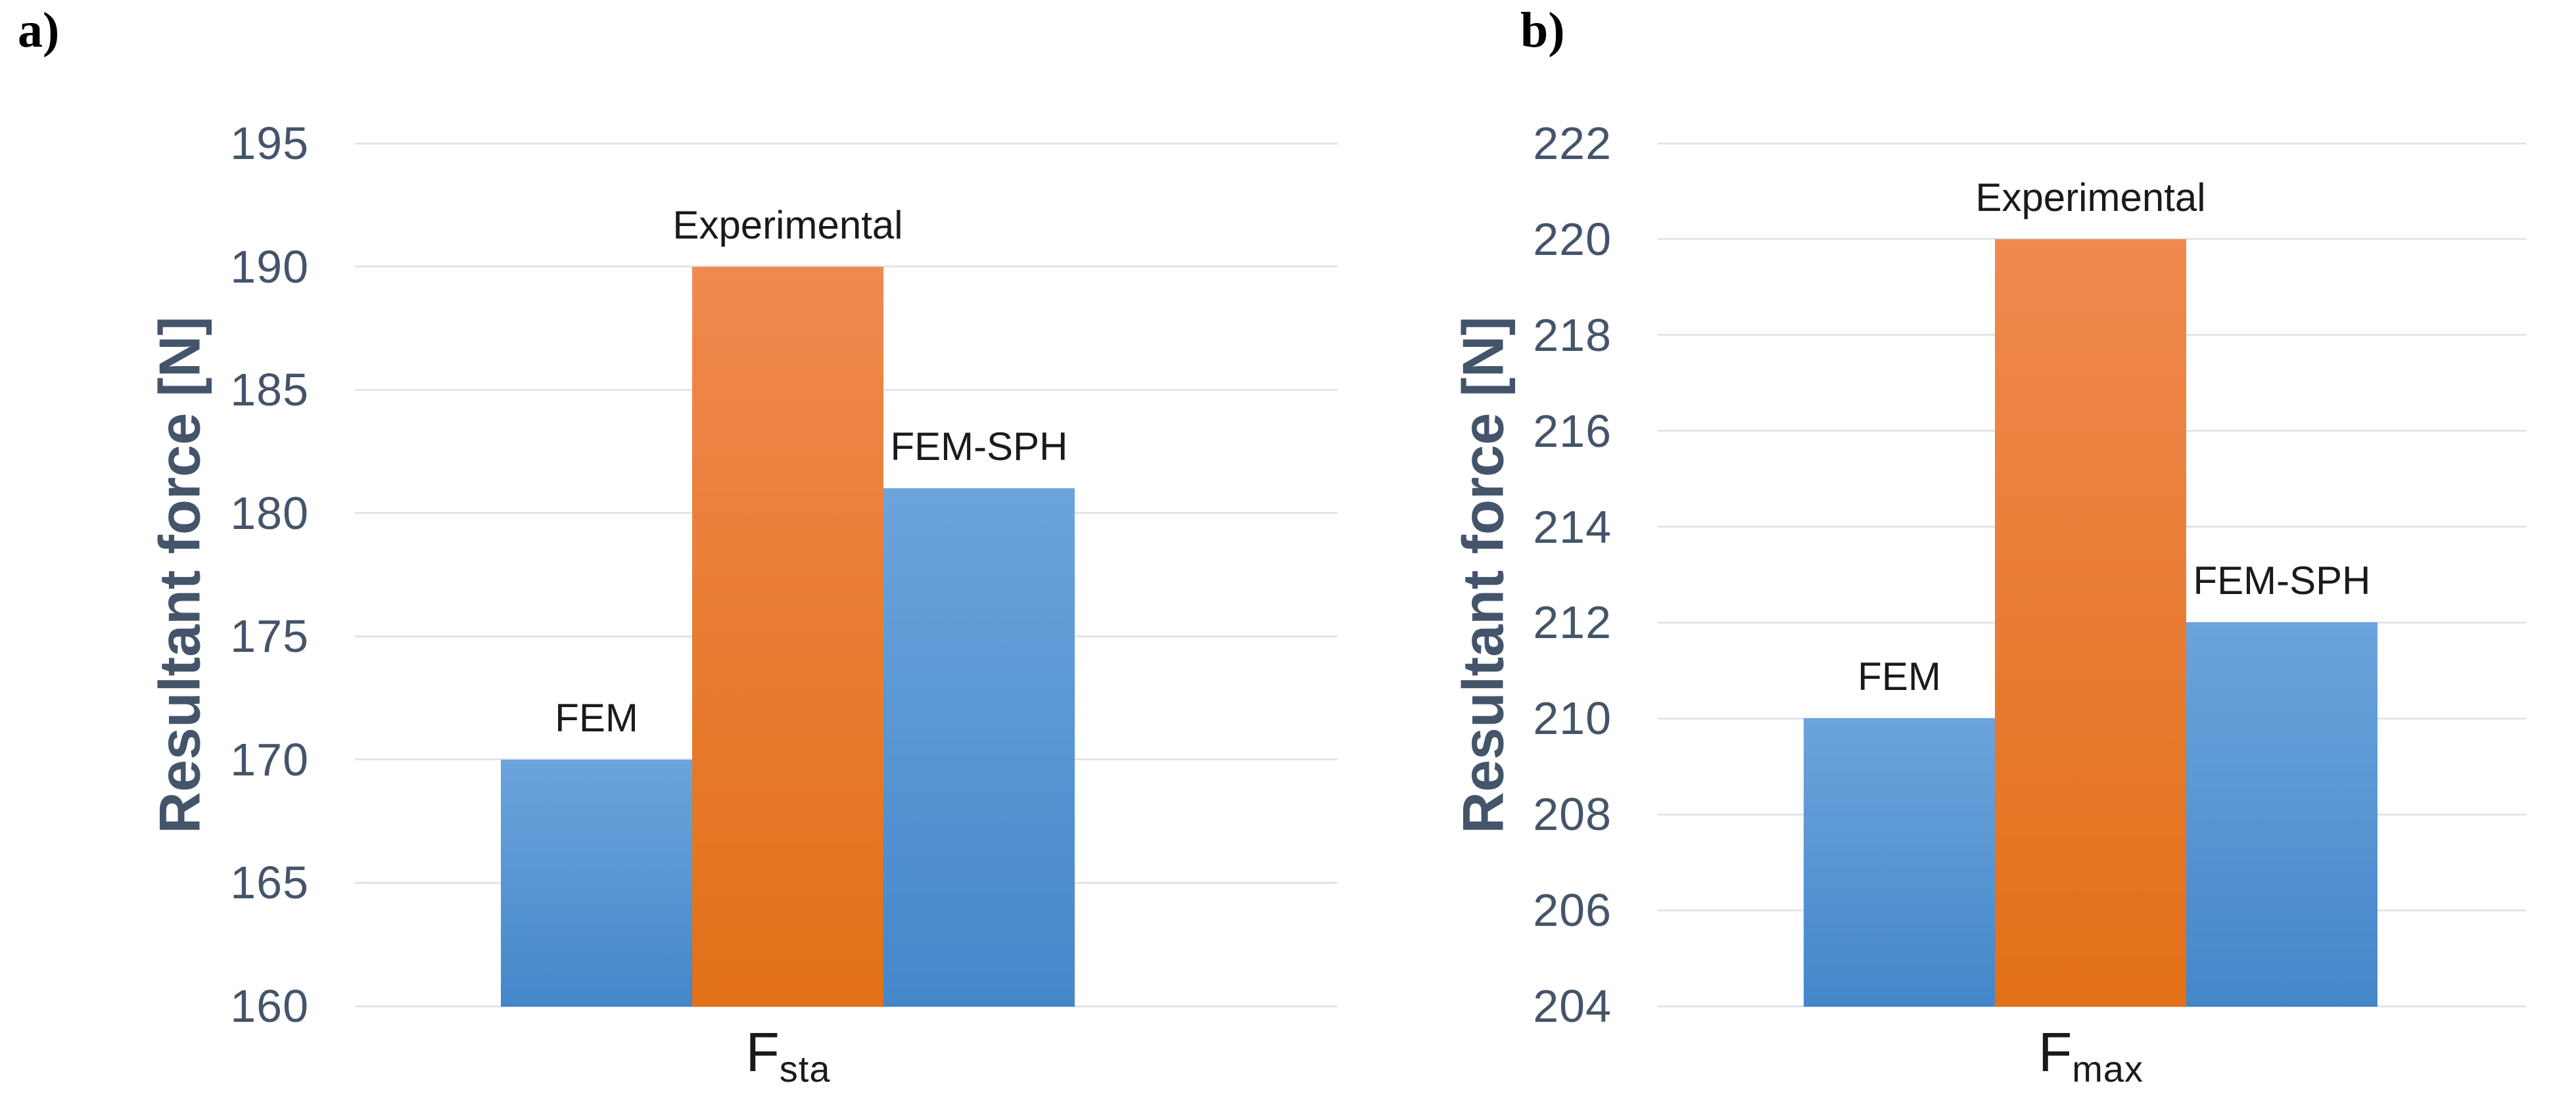 The image size is (2576, 1102). I want to click on y-tick-label-214: 214, so click(1572, 527).